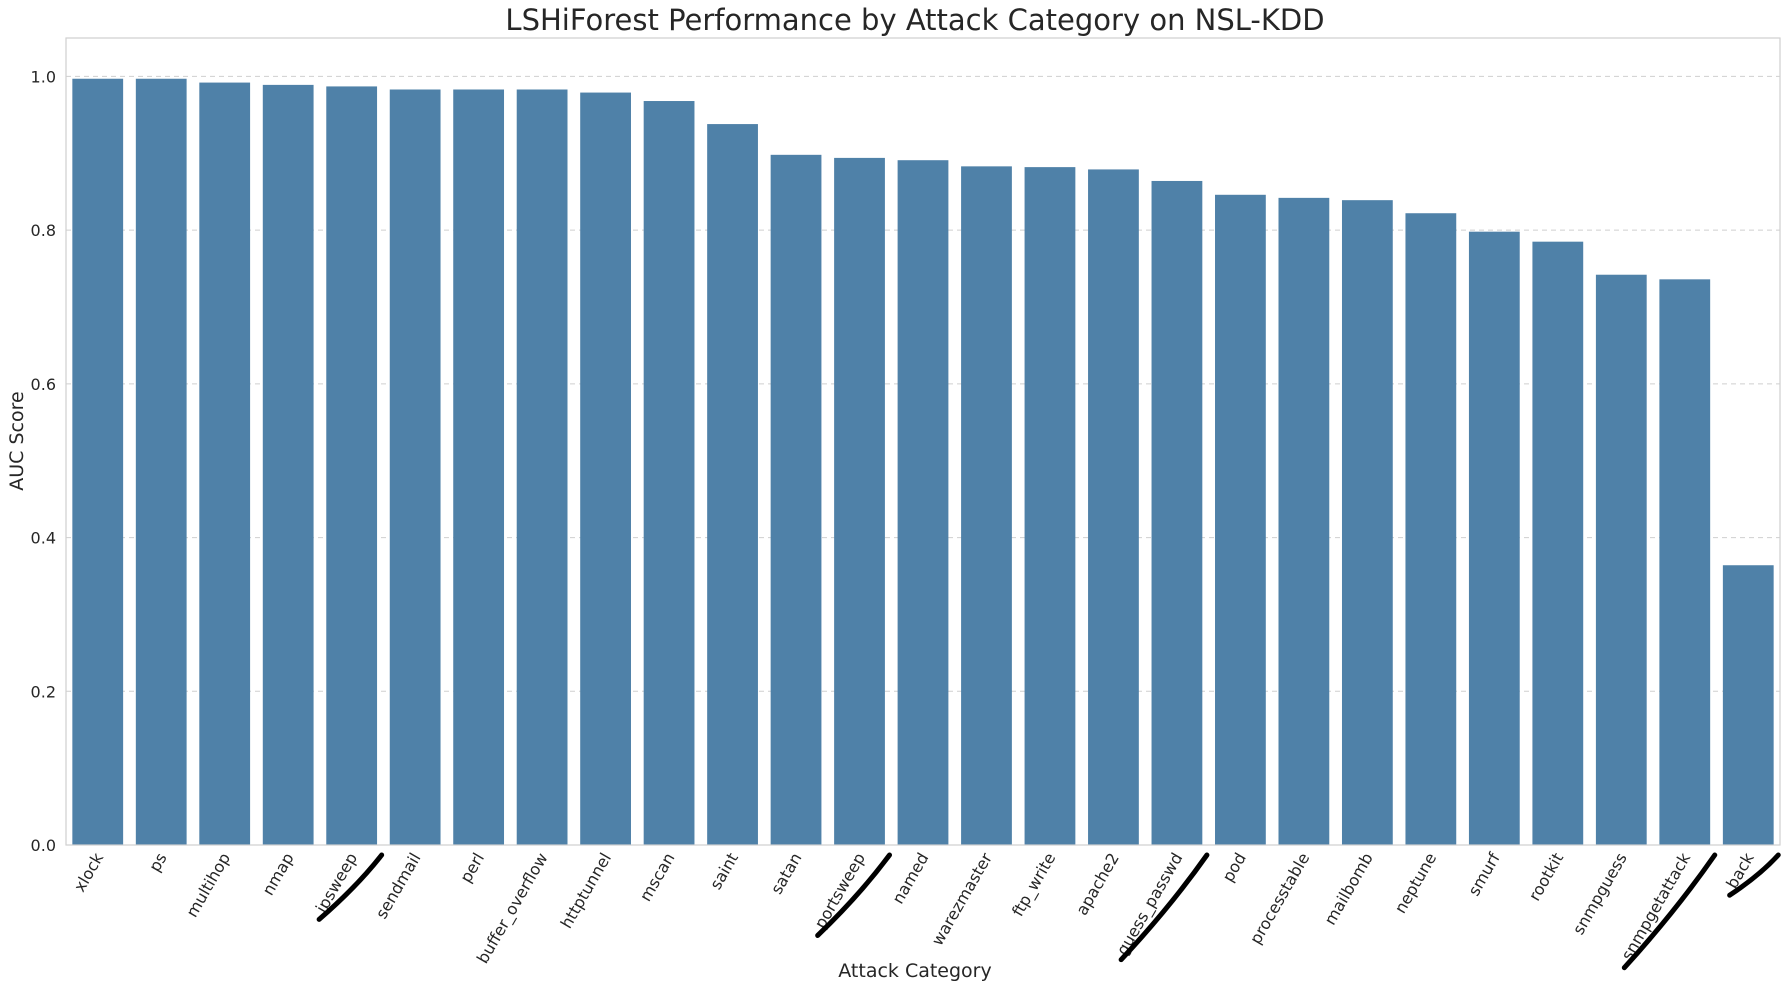 This screenshot has width=1790, height=990. I want to click on x-tick-label: buffer_overflow, so click(513, 909).